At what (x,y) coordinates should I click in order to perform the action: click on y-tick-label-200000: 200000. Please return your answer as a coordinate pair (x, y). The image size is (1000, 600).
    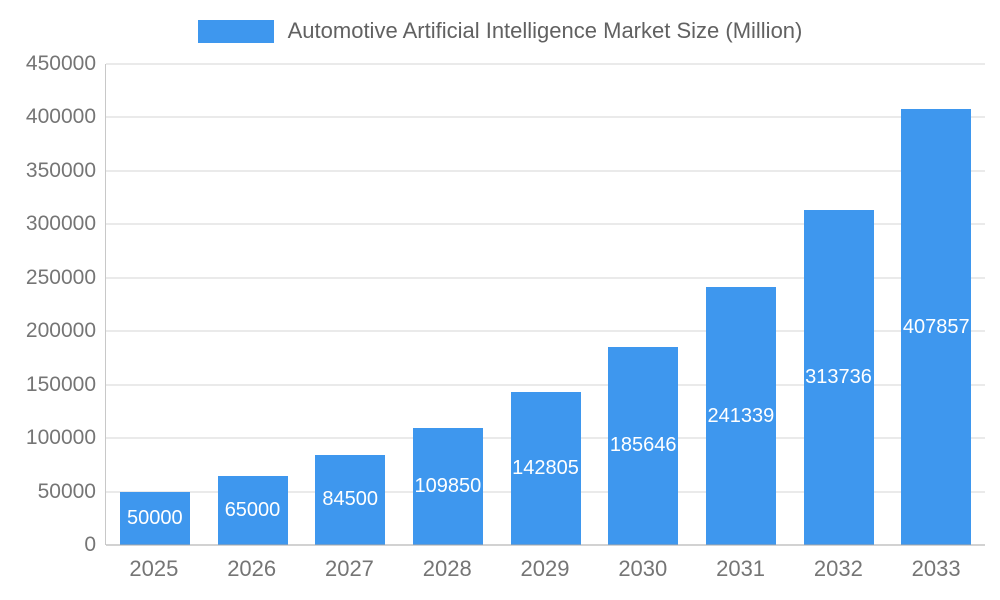
    Looking at the image, I should click on (60, 331).